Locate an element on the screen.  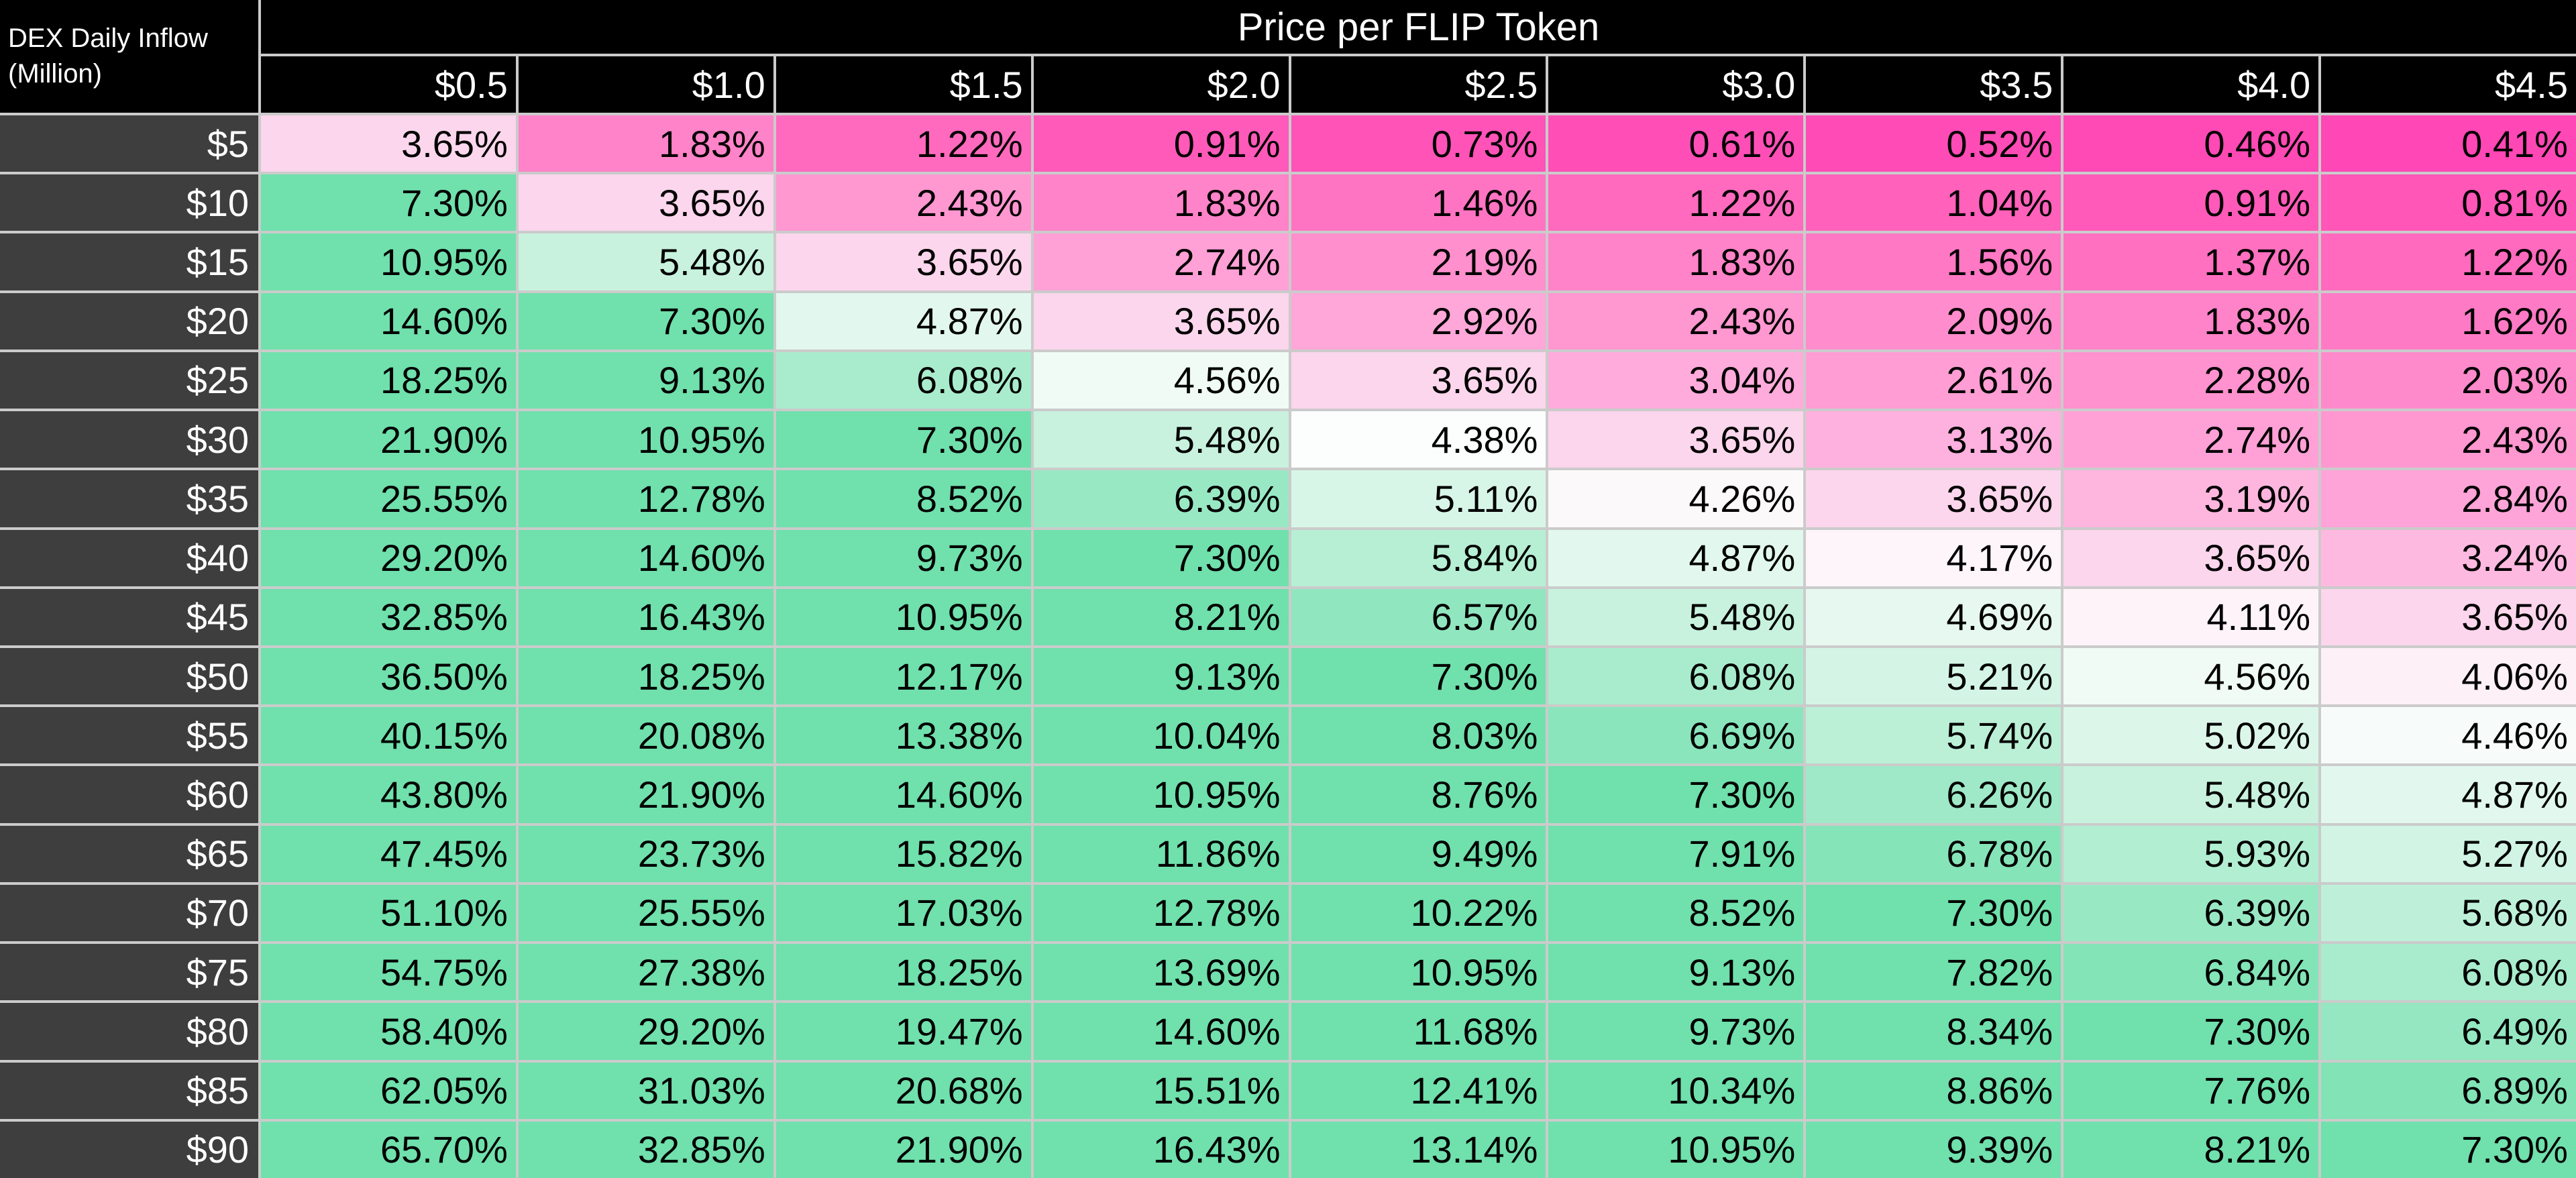
heatmap-cell: 20.08% is located at coordinates (645, 736).